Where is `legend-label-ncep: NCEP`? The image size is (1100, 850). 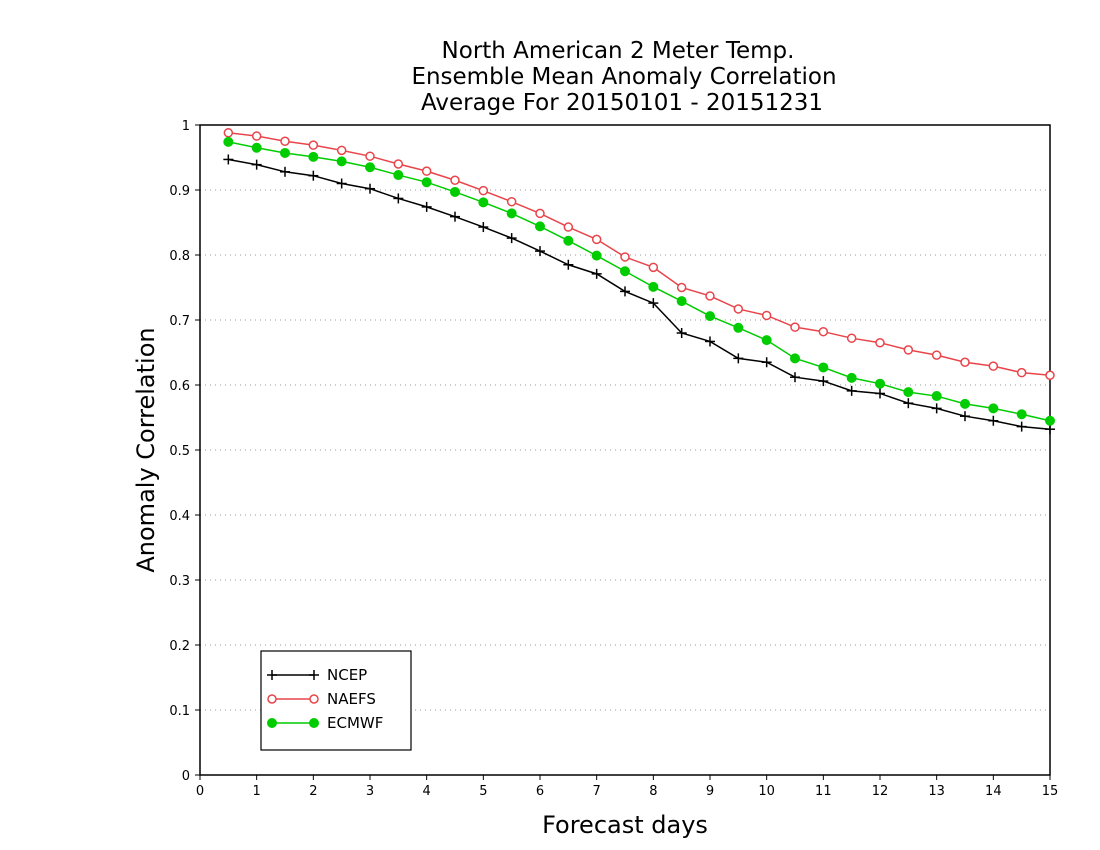
legend-label-ncep: NCEP is located at coordinates (347, 675).